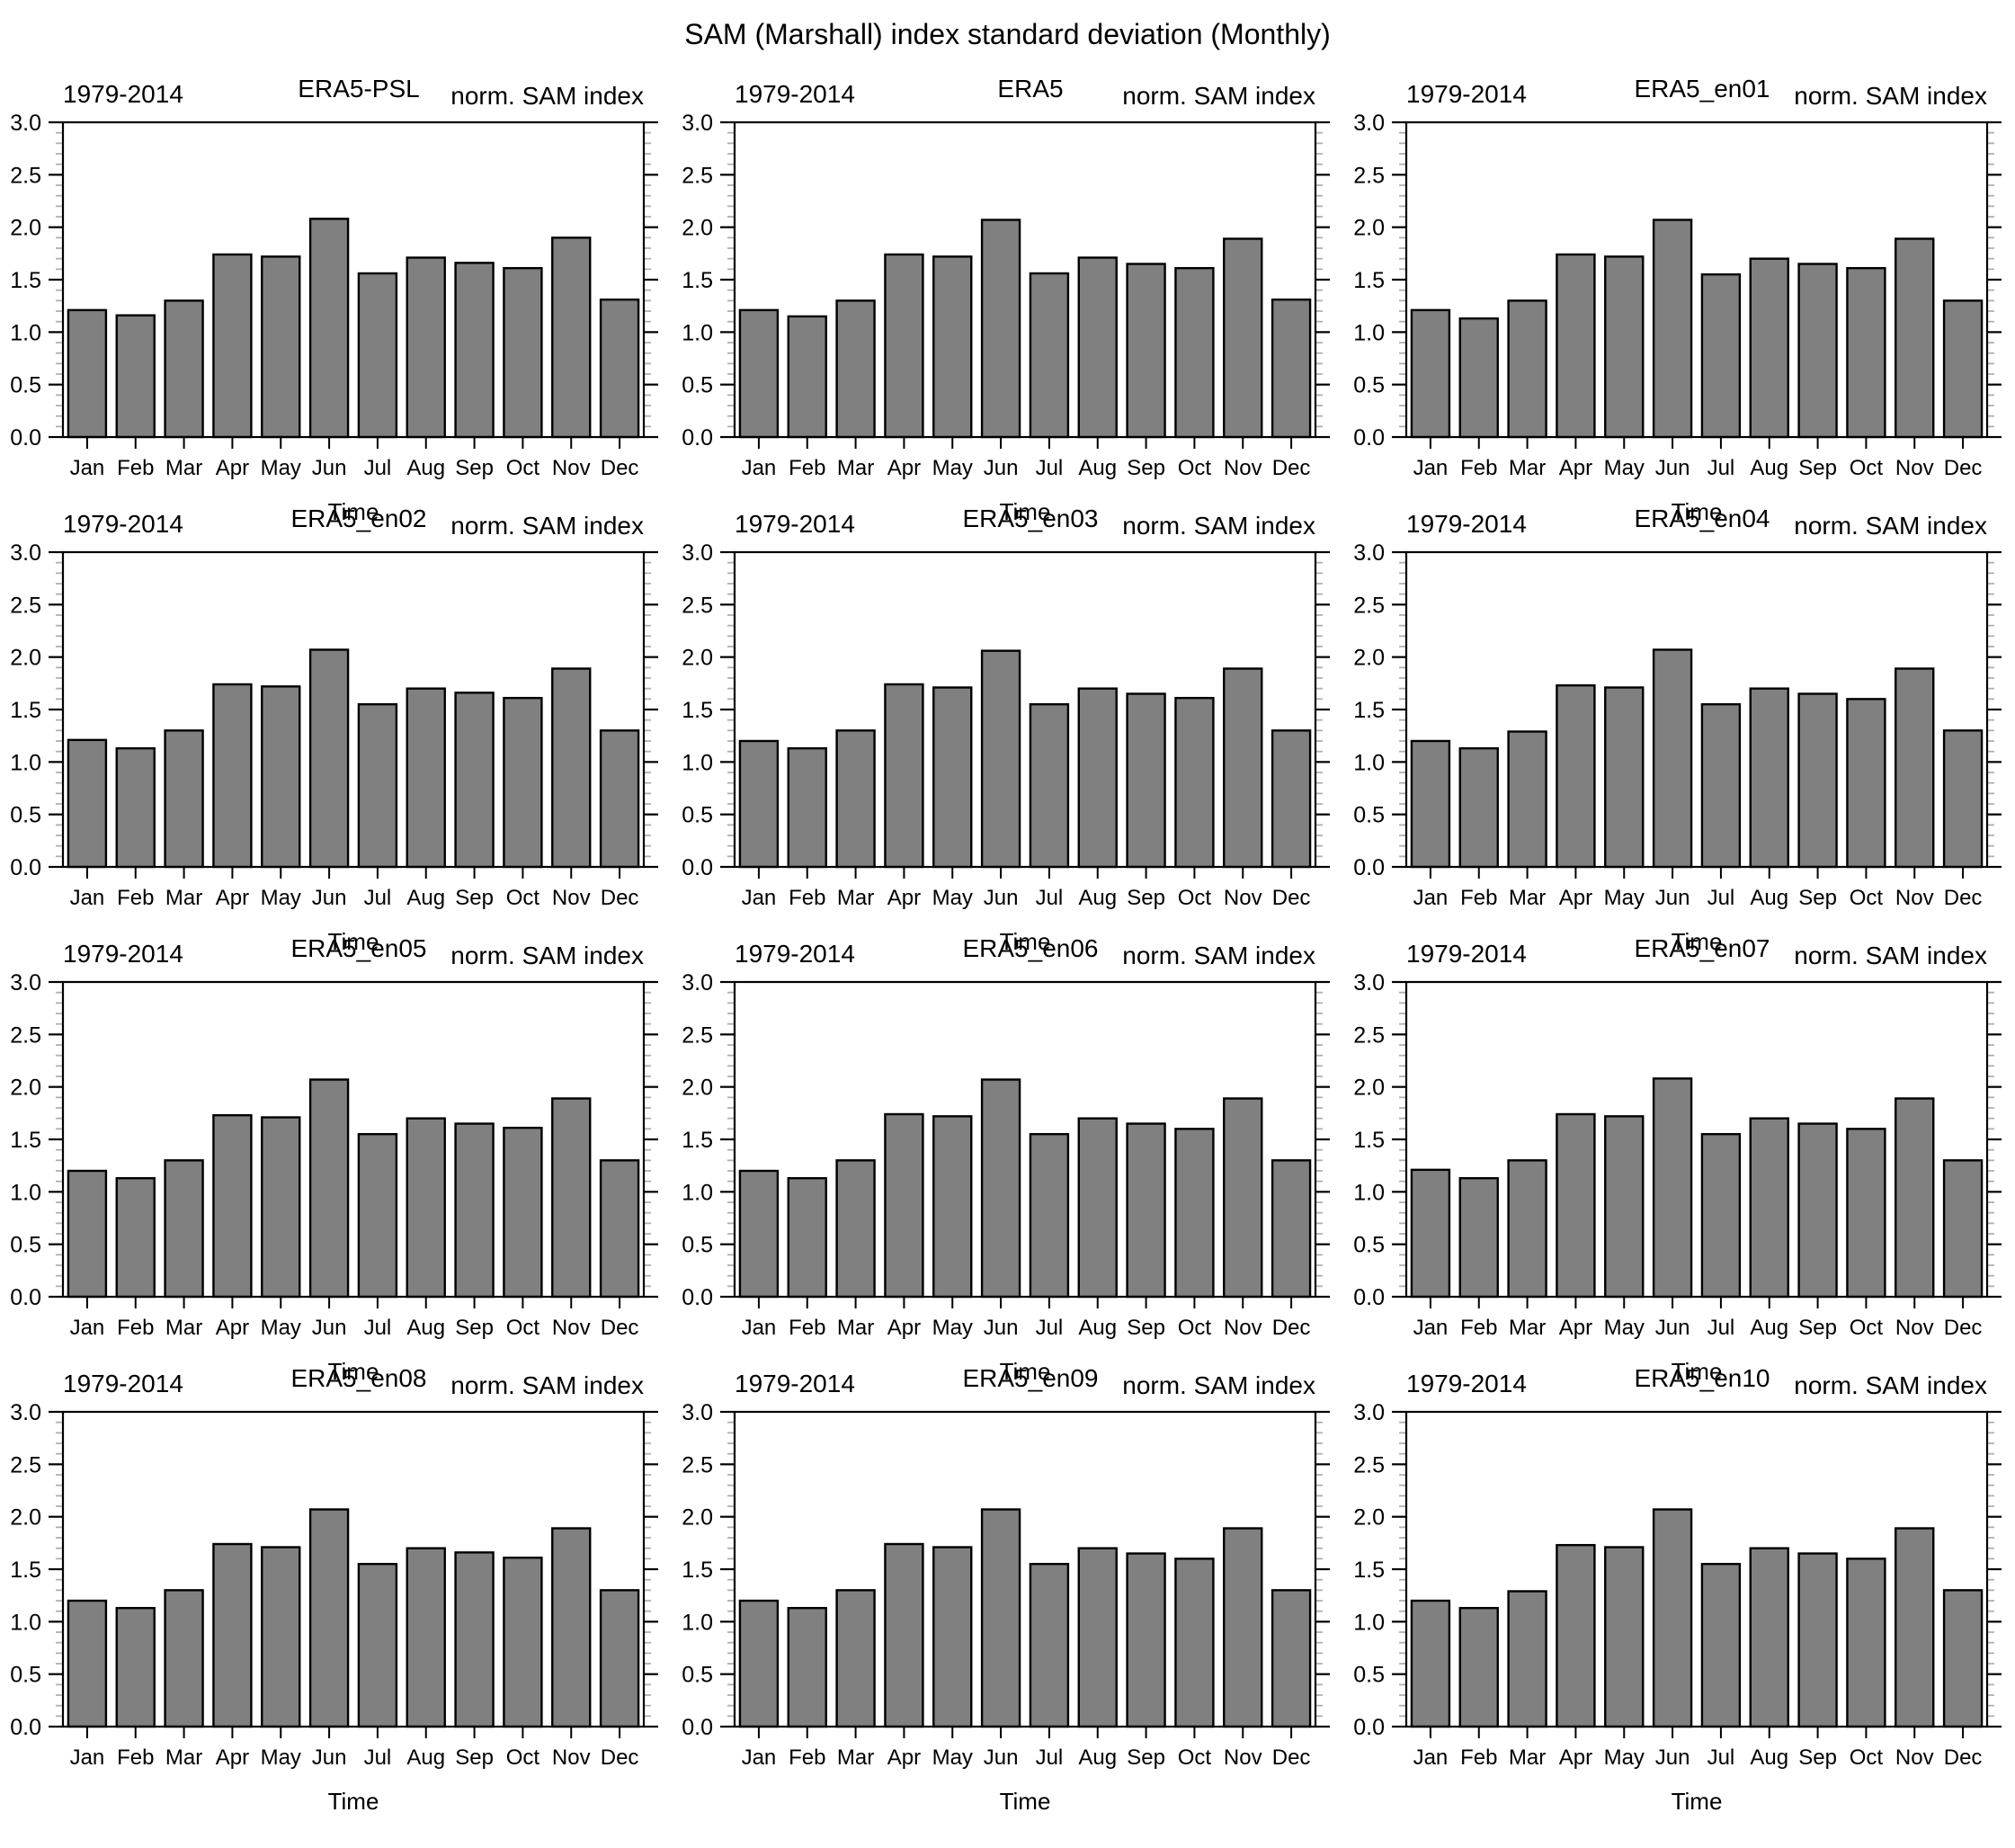 Image resolution: width=2015 pixels, height=1848 pixels. Describe the element at coordinates (1001, 759) in the screenshot. I see `bar-Jun` at that location.